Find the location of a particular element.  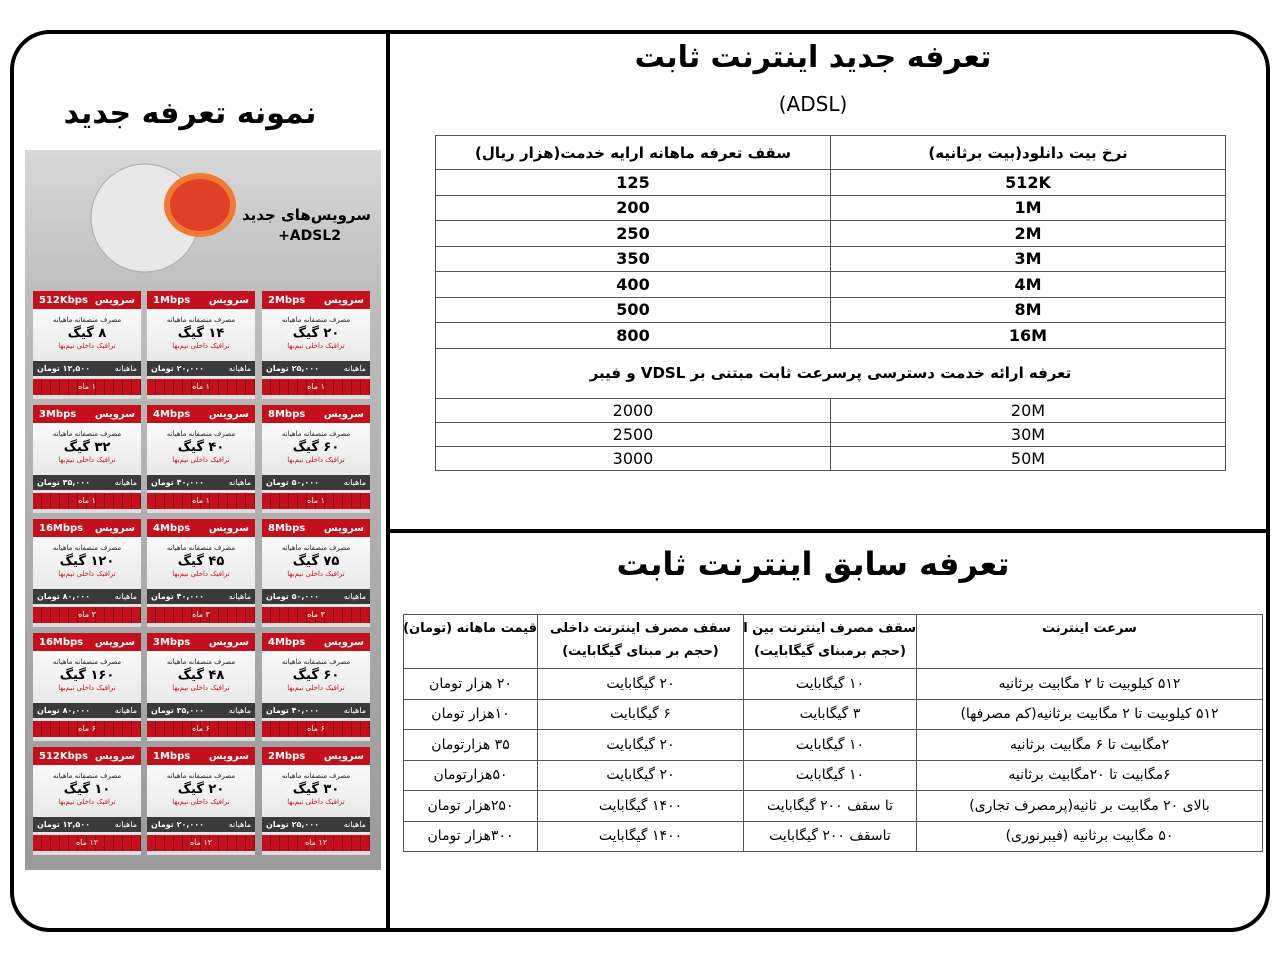

old-tariff-title: تعرفه سابق اینترنت ثابت is located at coordinates (813, 564).